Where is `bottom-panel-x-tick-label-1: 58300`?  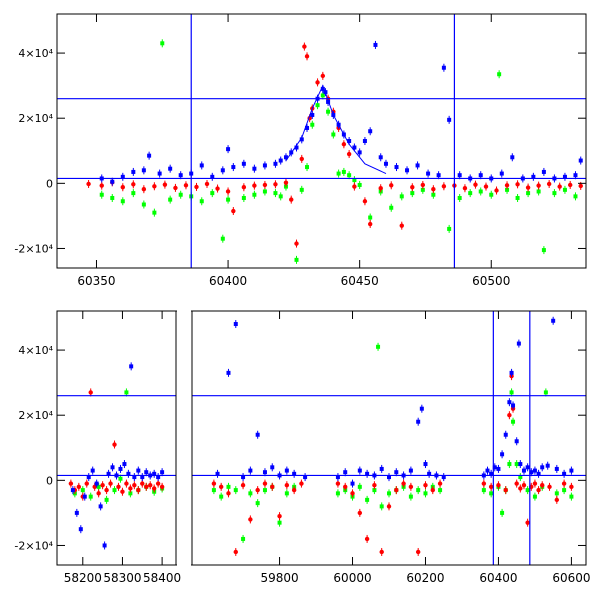 bottom-panel-x-tick-label-1: 58300 is located at coordinates (122, 578).